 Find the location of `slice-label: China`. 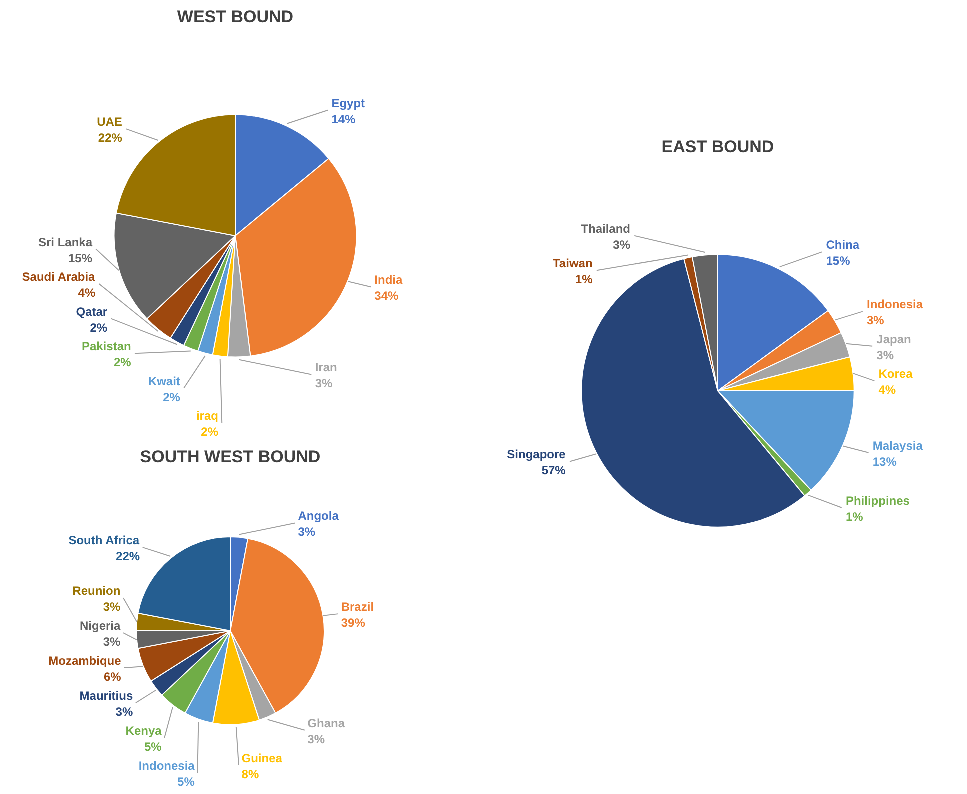

slice-label: China is located at coordinates (843, 245).